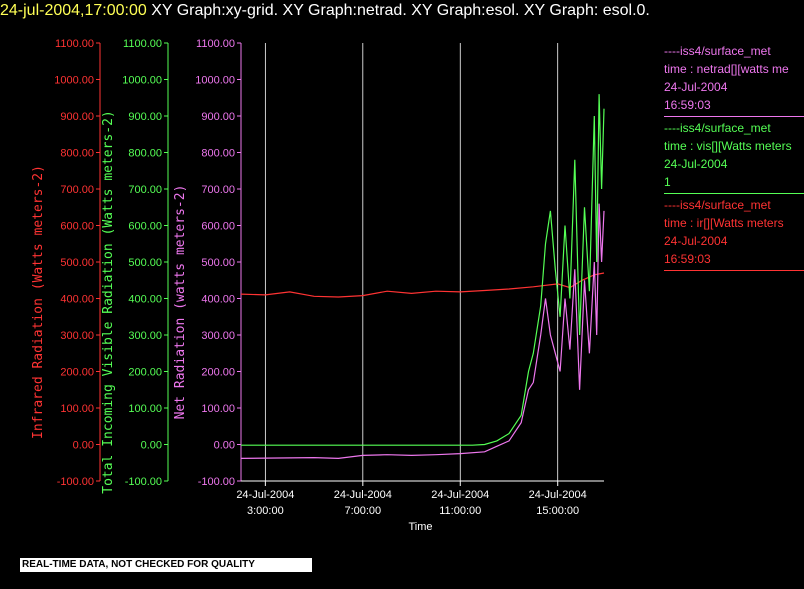  I want to click on x-tick-time: 15:00:00, so click(557, 511).